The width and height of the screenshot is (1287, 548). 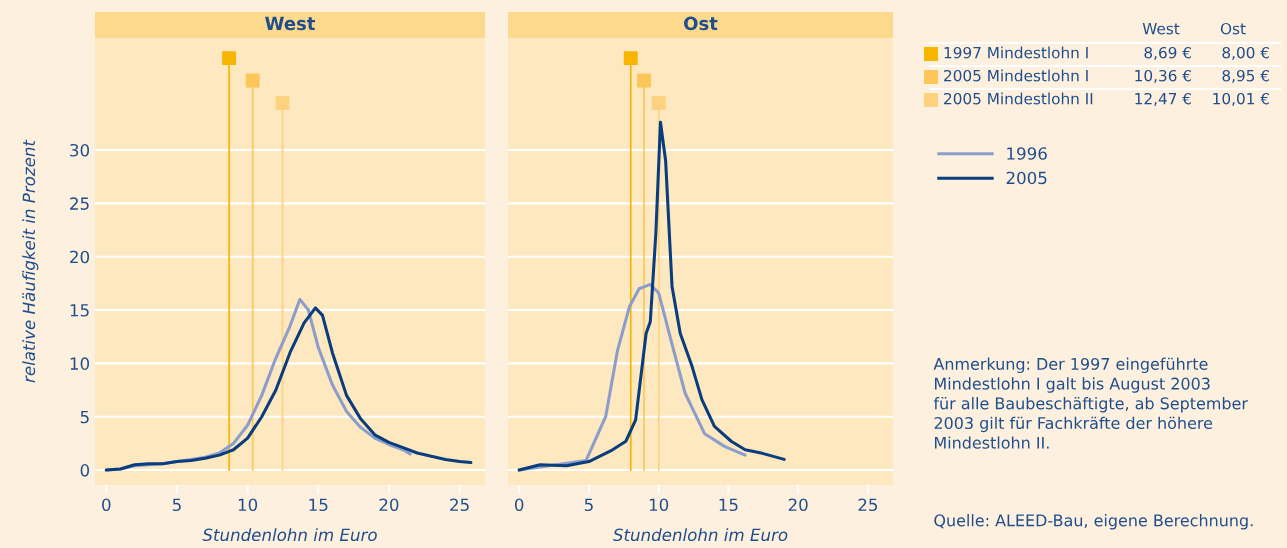 I want to click on category-label: Ost, so click(x=1233, y=28).